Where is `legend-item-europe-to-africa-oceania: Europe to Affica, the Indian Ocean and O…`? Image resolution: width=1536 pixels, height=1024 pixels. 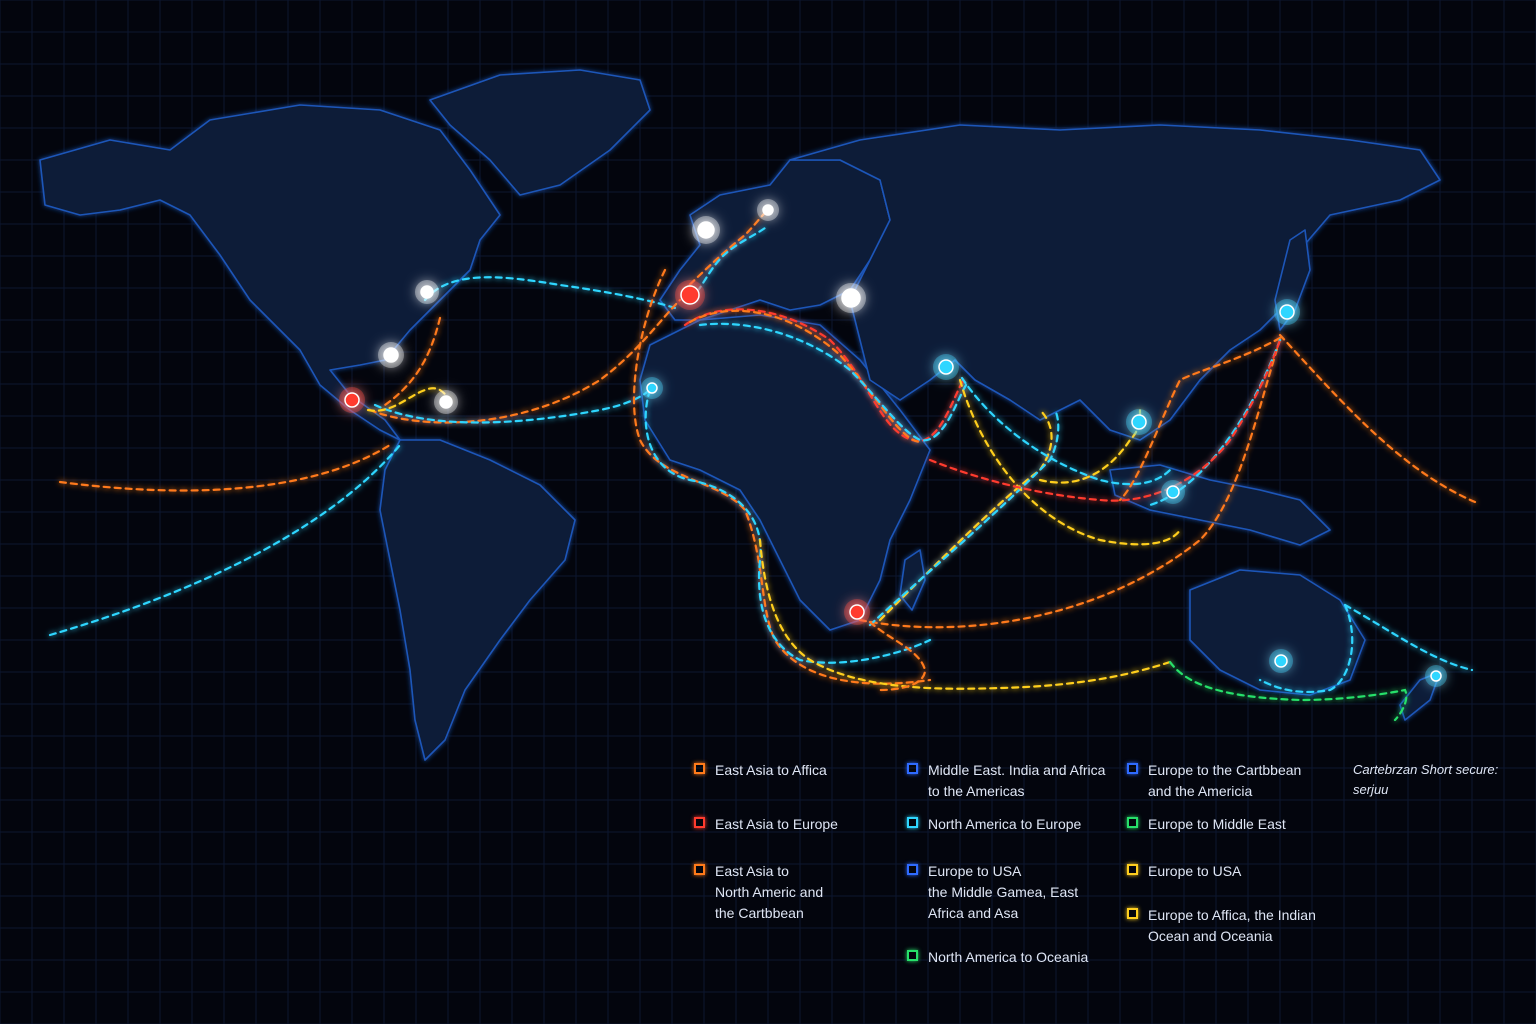 legend-item-europe-to-africa-oceania: Europe to Affica, the Indian Ocean and O… is located at coordinates (1221, 926).